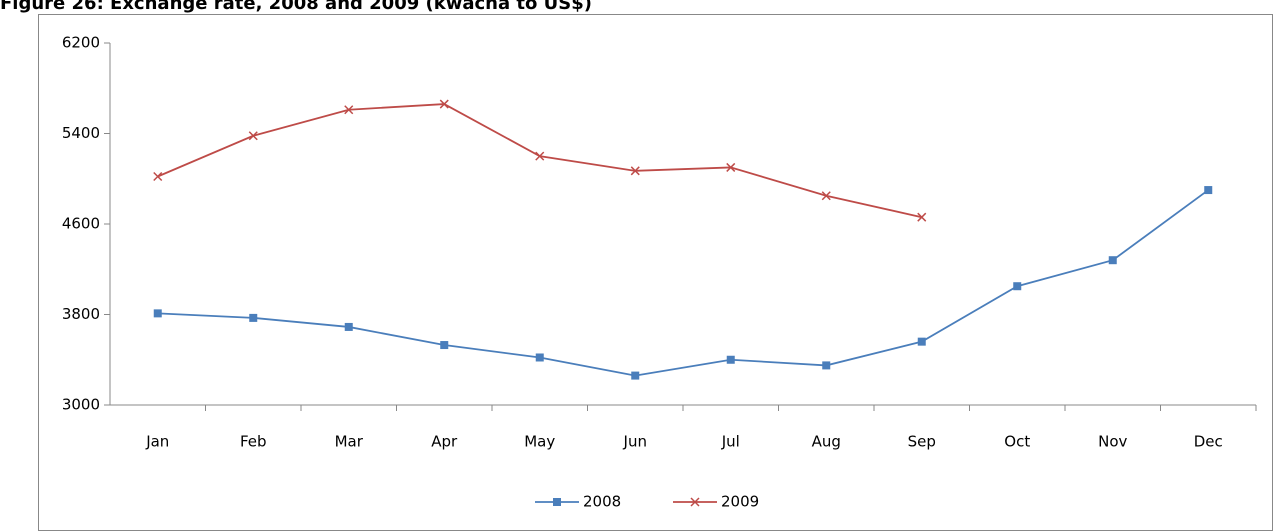 The width and height of the screenshot is (1274, 532). Describe the element at coordinates (81, 314) in the screenshot. I see `y-tick-label: 3800` at that location.